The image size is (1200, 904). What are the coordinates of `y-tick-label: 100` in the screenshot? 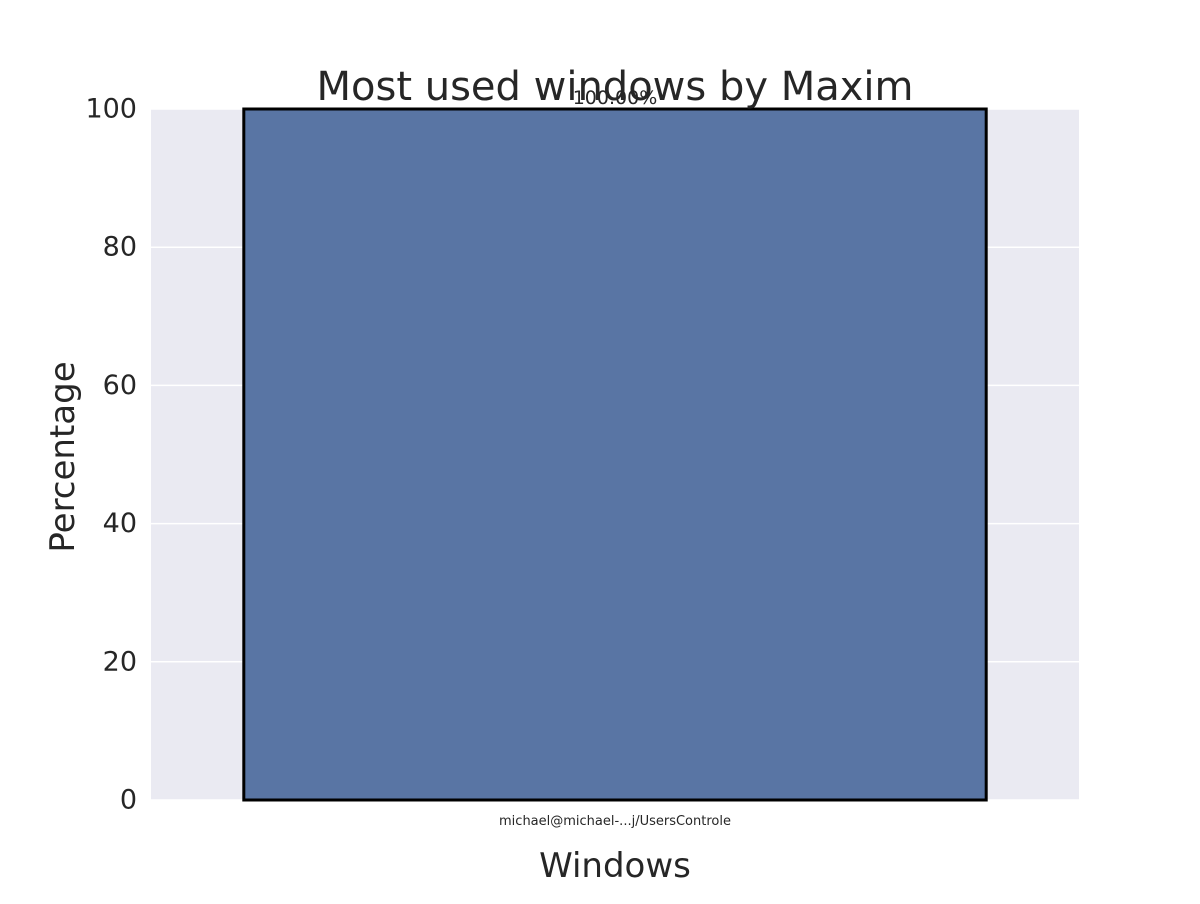 It's located at (111, 109).